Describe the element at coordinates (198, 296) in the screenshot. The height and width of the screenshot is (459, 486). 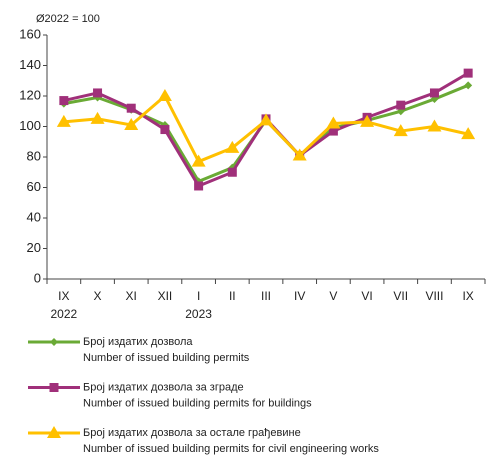
I see `x-tick-label: I` at that location.